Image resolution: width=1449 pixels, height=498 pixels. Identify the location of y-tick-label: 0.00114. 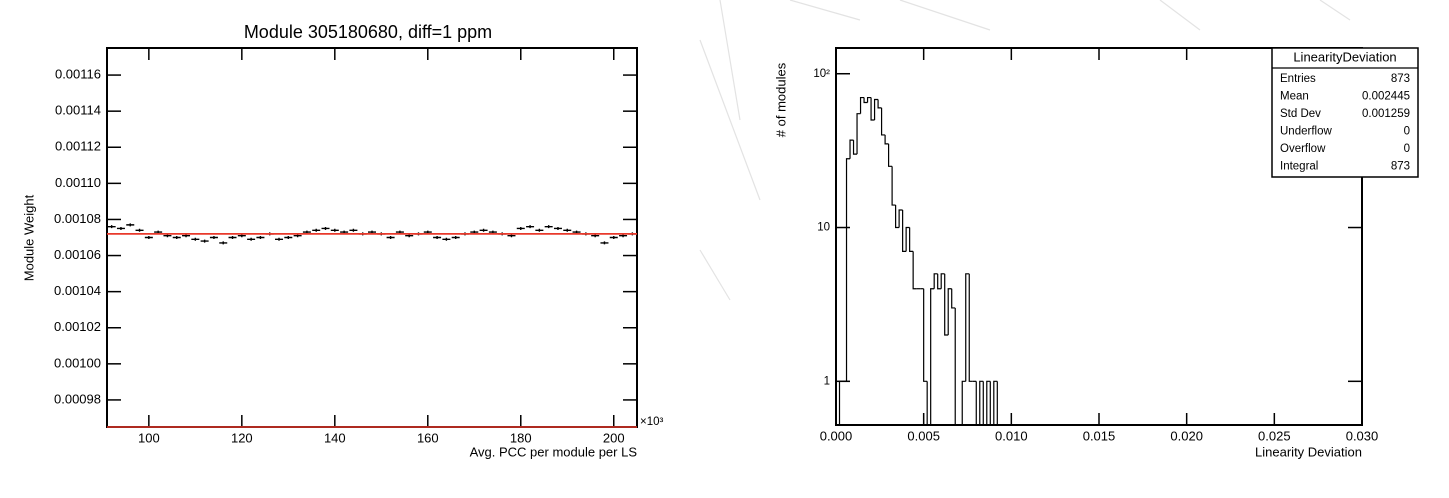
(78, 110).